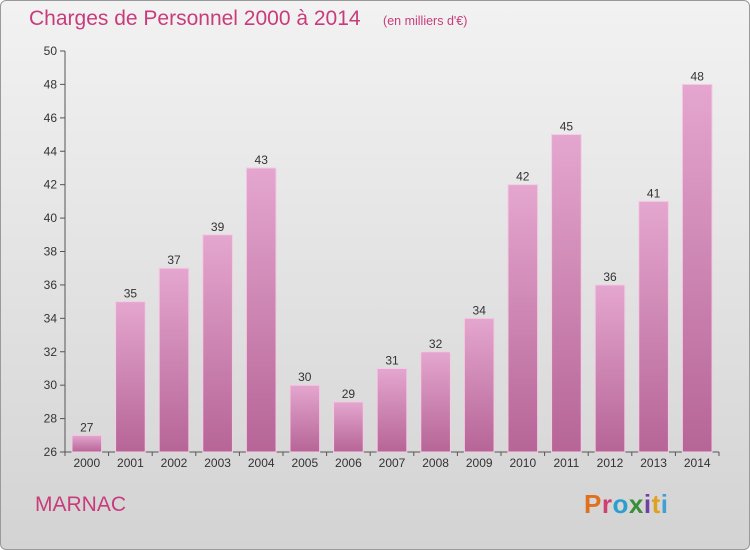 The image size is (750, 550). I want to click on y-tick-label: 40, so click(51, 218).